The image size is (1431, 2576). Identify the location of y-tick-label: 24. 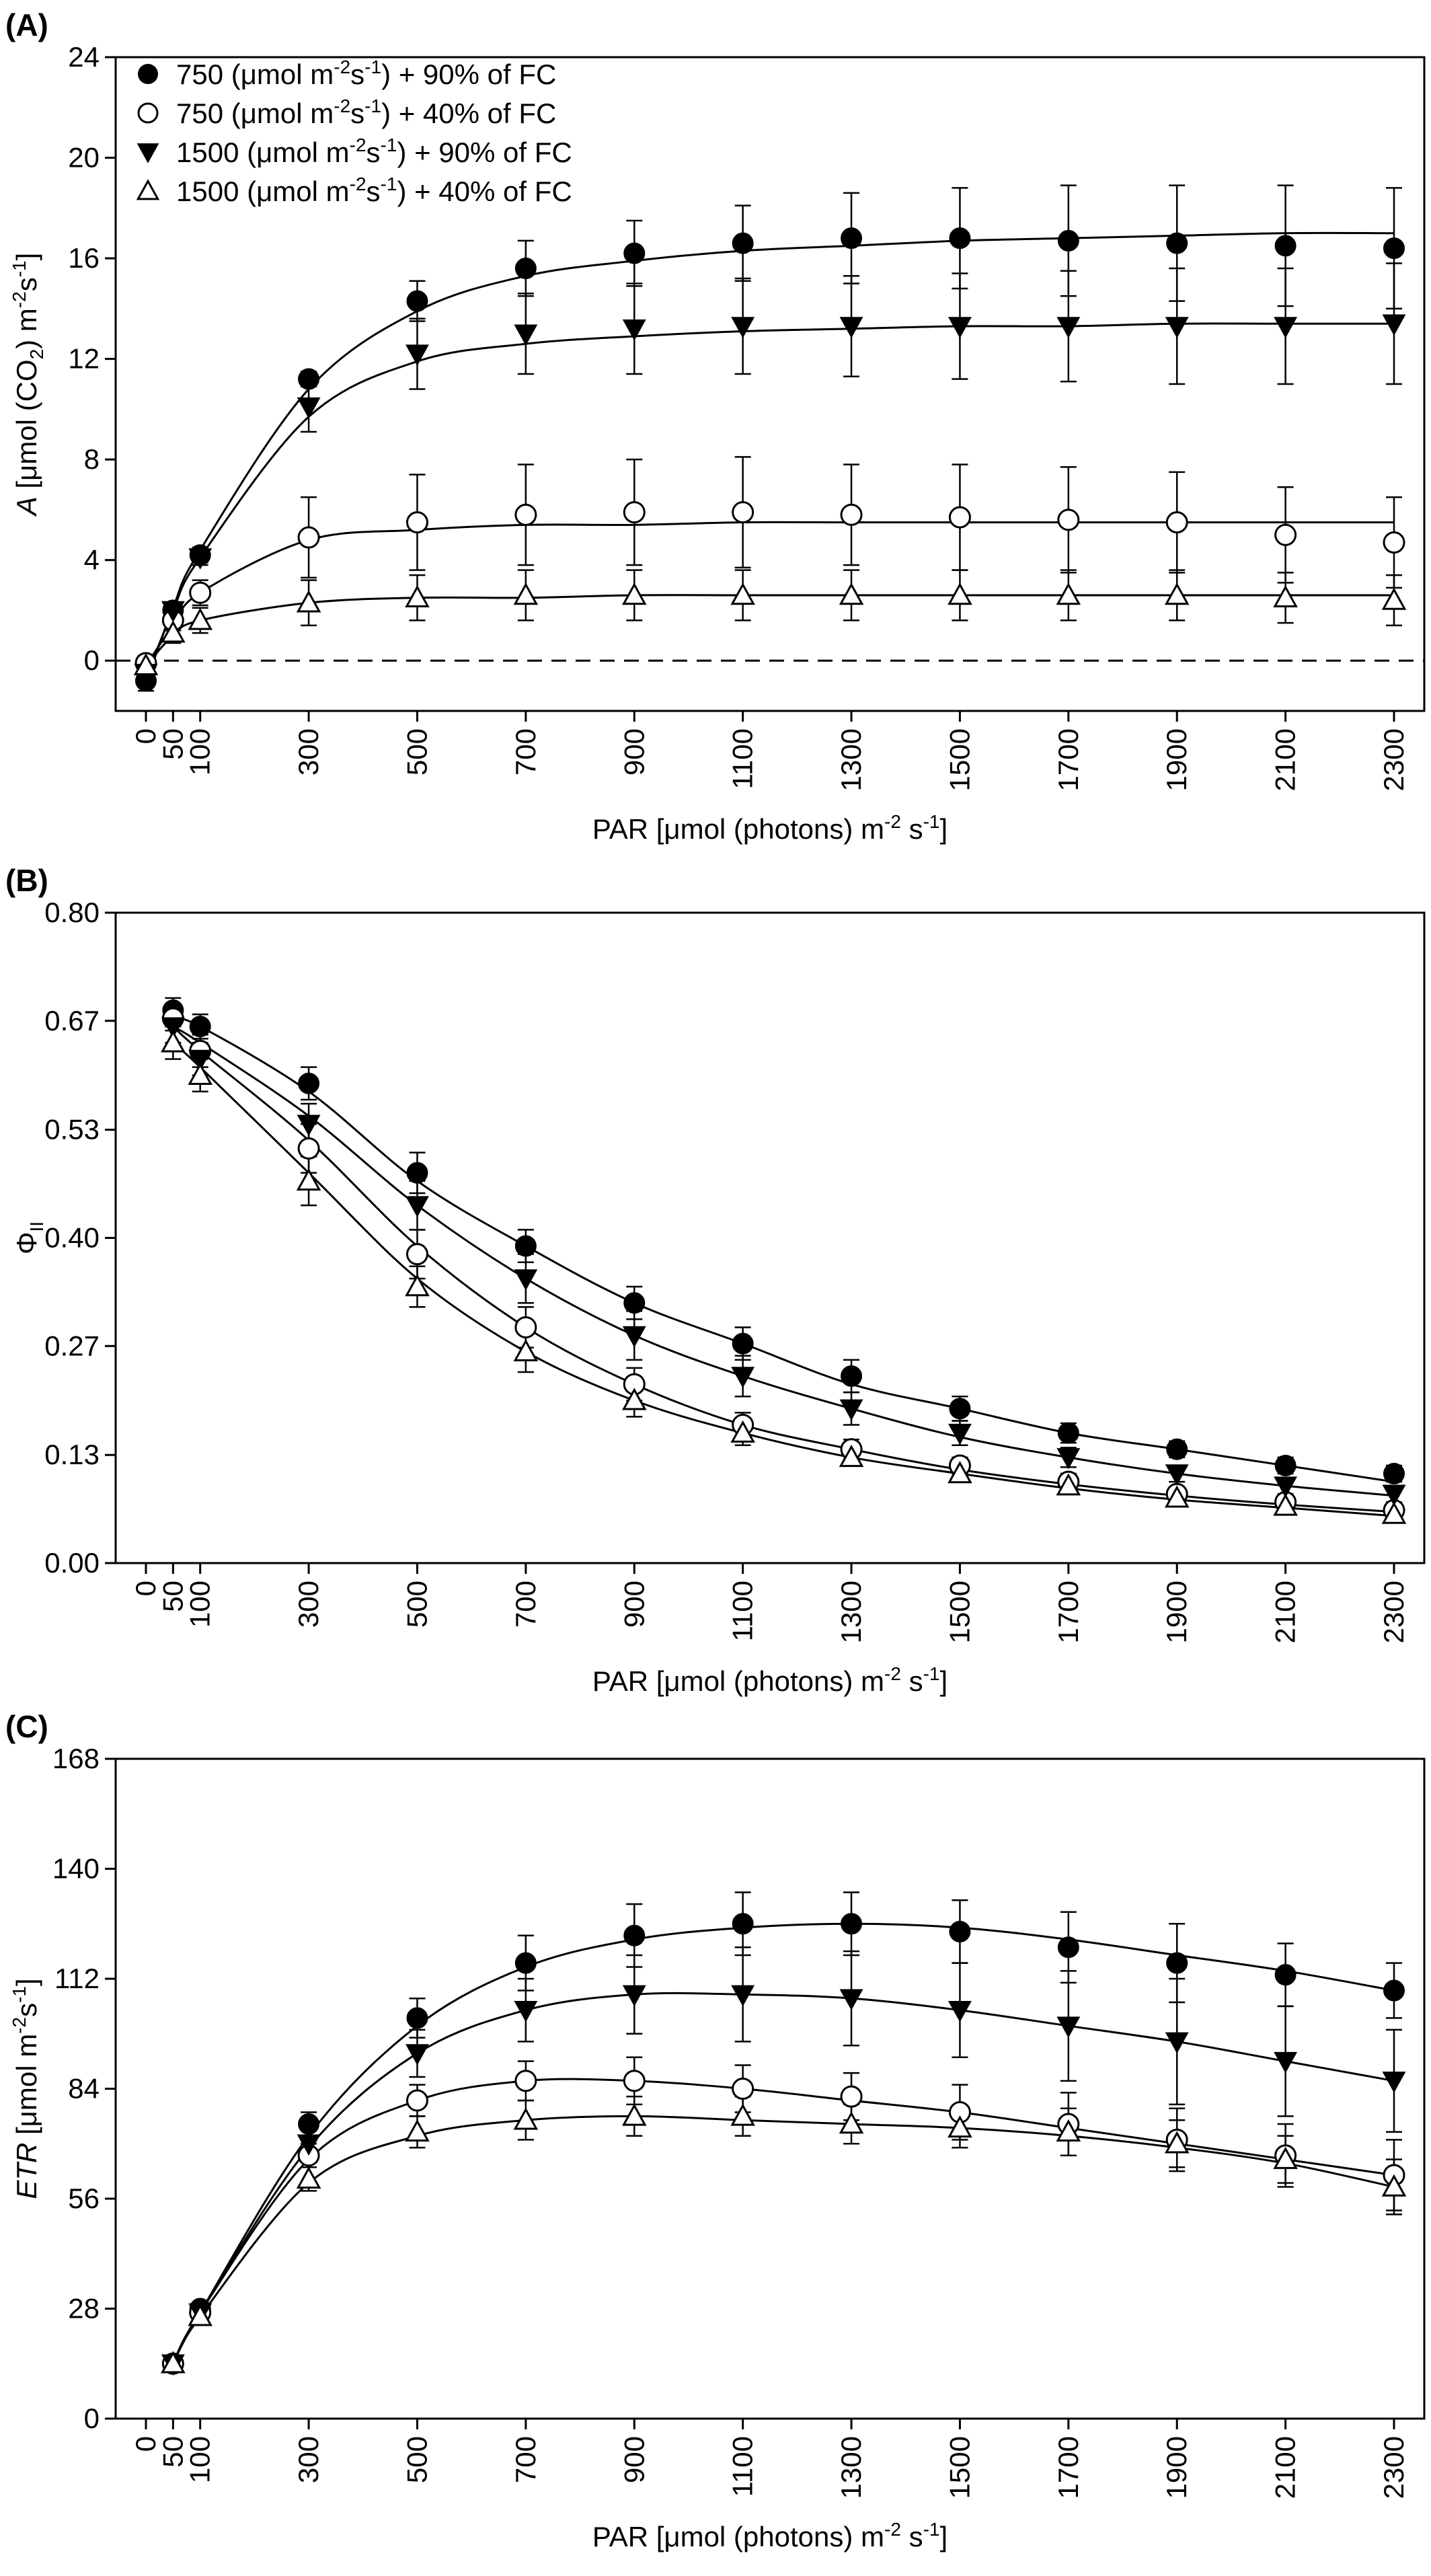
(84, 57).